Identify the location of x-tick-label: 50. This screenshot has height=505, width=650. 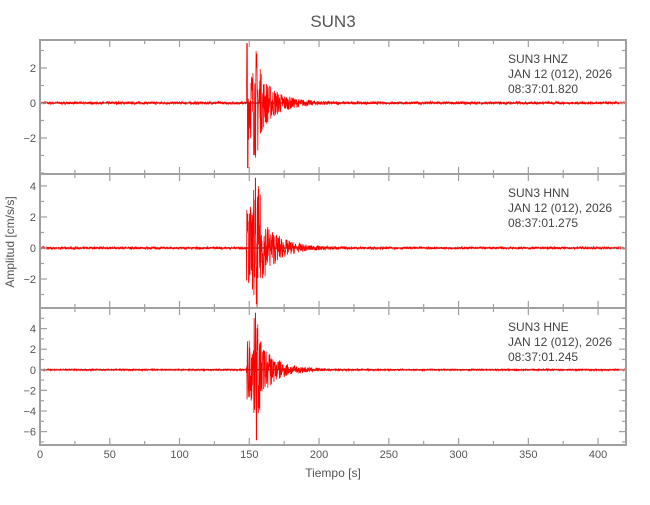
(110, 455).